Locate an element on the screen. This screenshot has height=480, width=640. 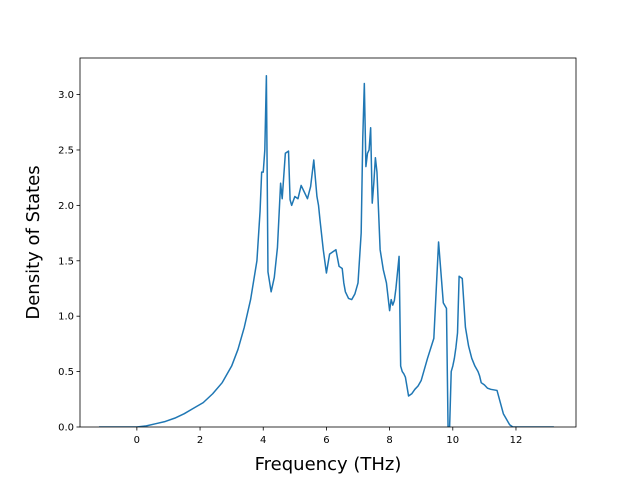
y-tick-label: 0.5 is located at coordinates (66, 372).